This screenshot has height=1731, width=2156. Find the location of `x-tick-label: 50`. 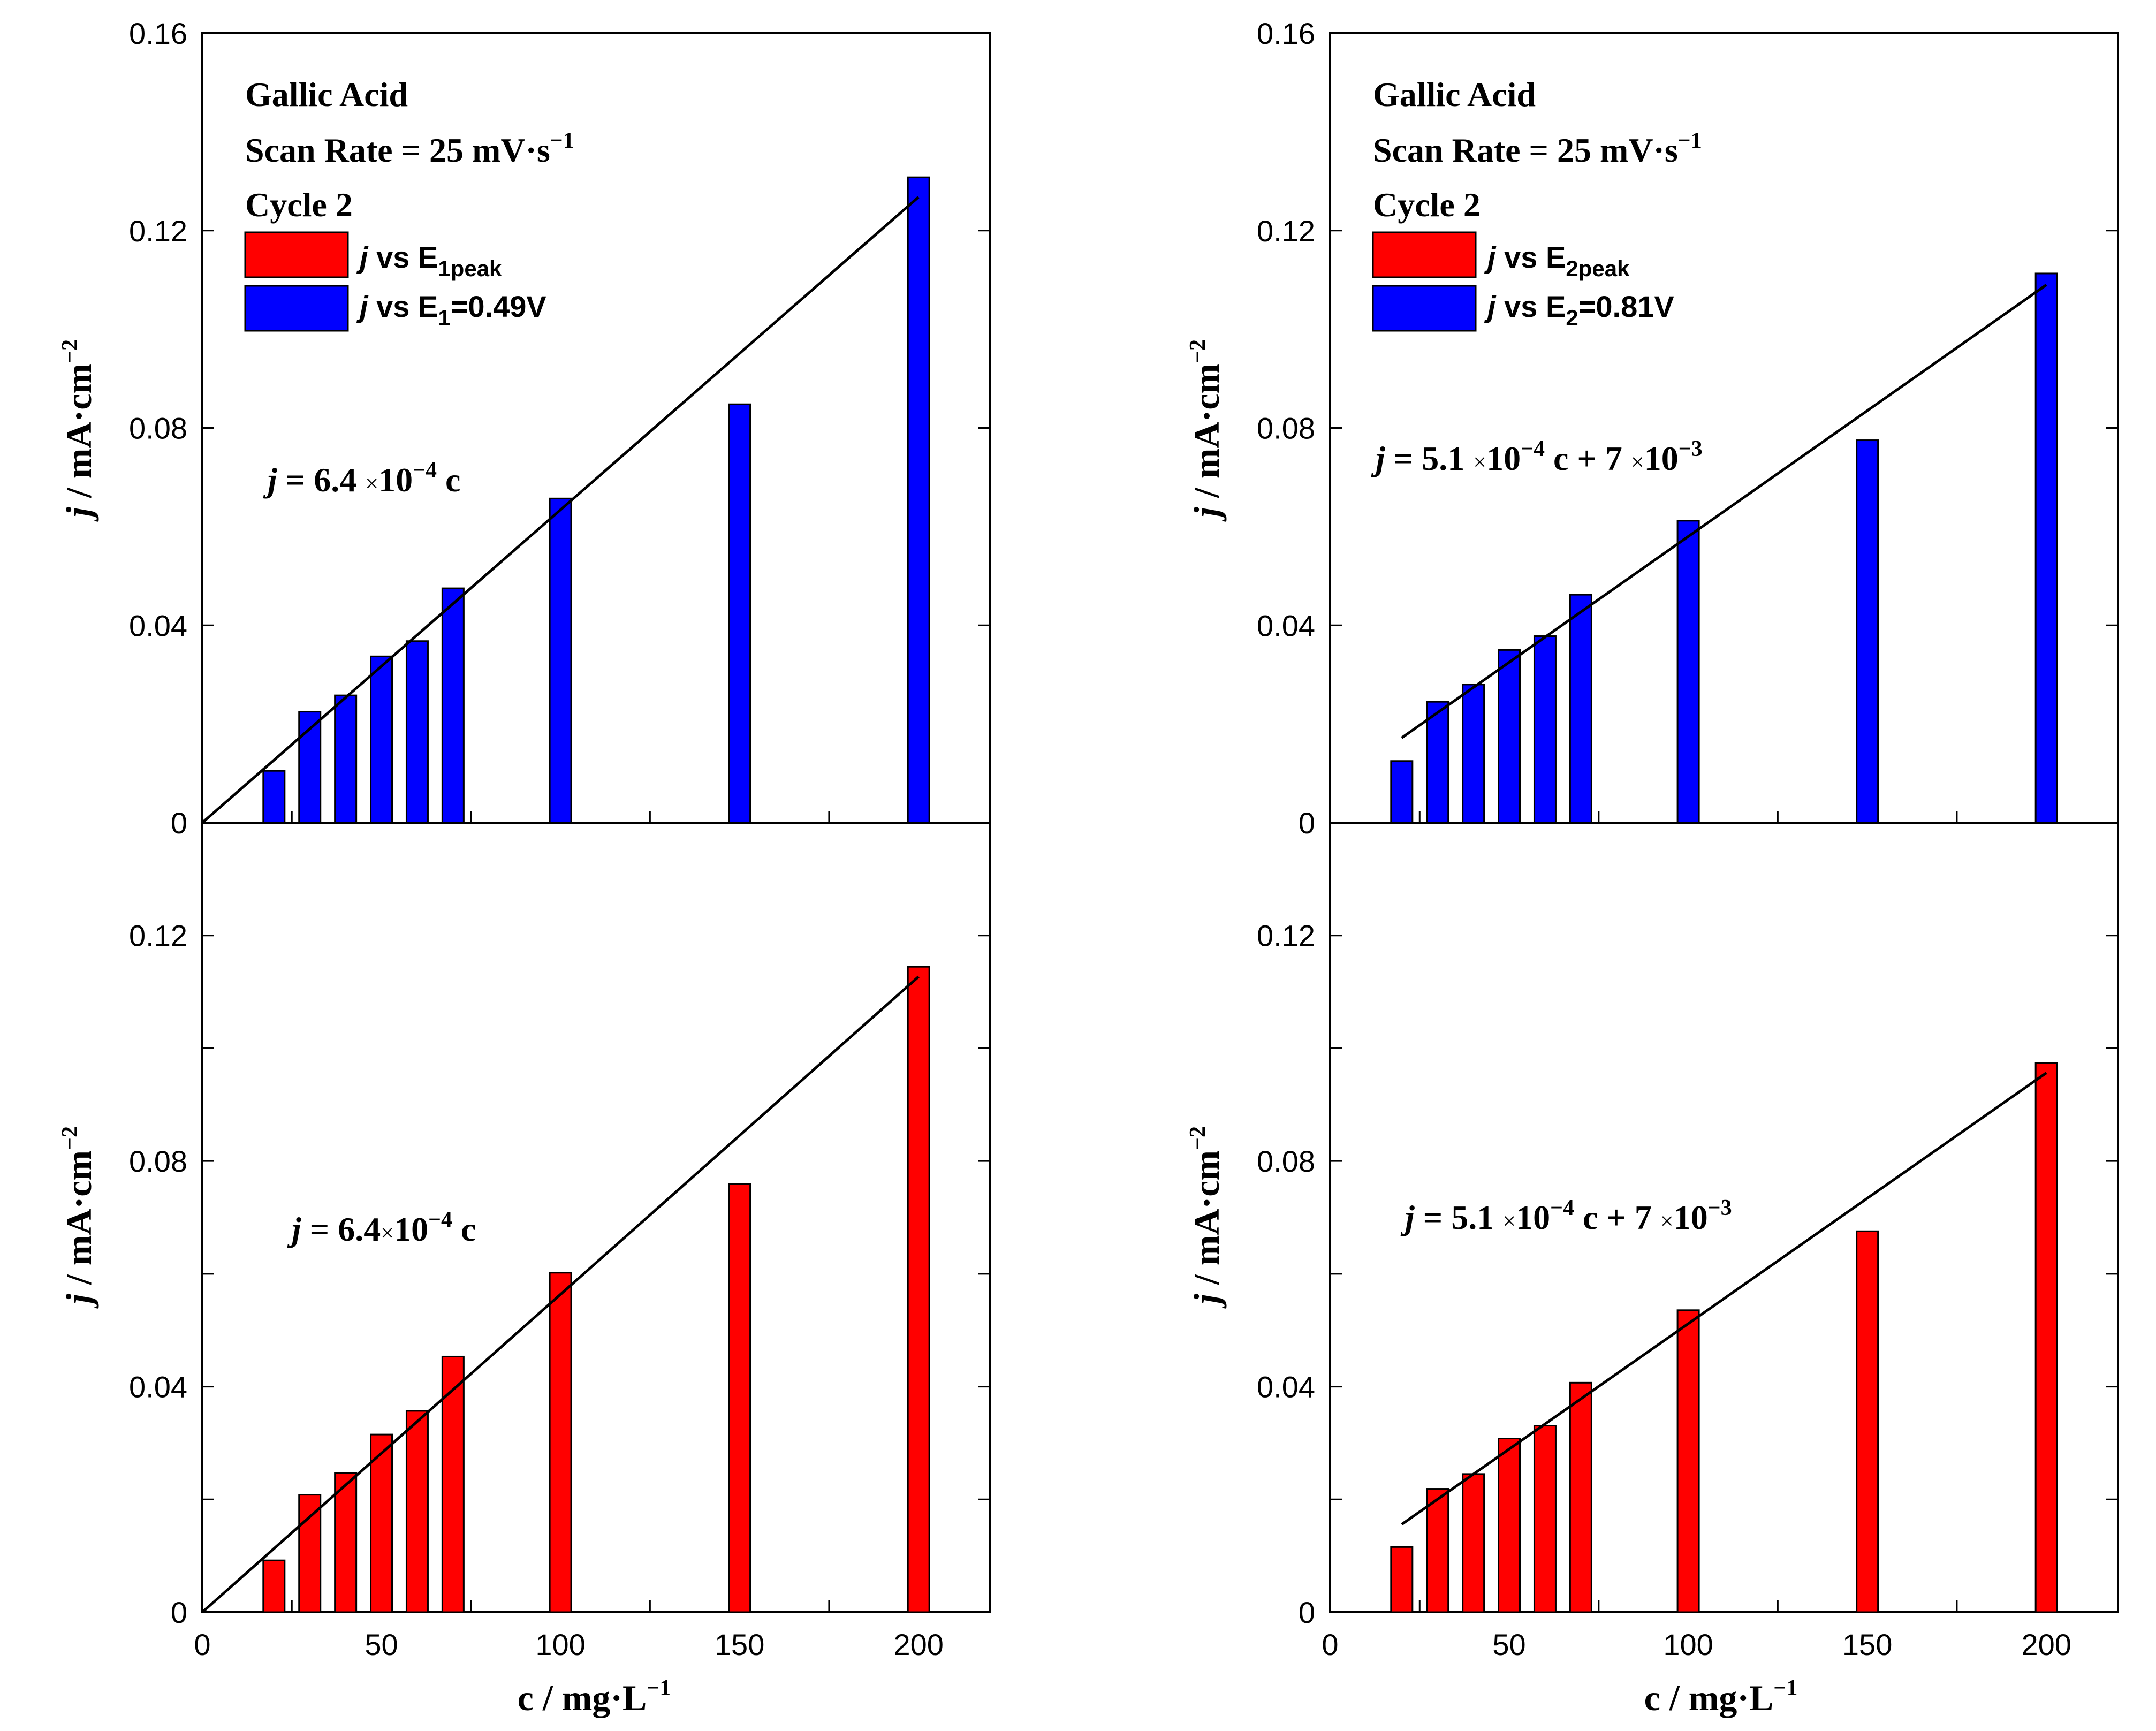

x-tick-label: 50 is located at coordinates (381, 1644).